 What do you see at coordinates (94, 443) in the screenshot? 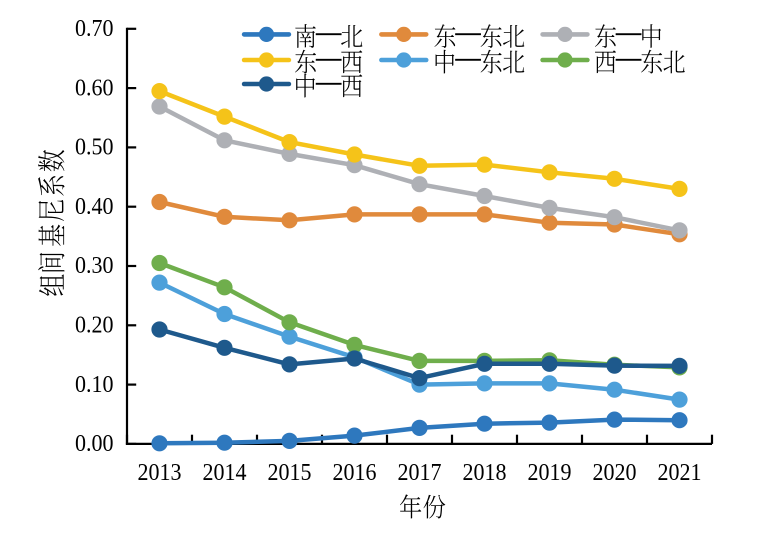
I see `svg-text: 0.00` at bounding box center [94, 443].